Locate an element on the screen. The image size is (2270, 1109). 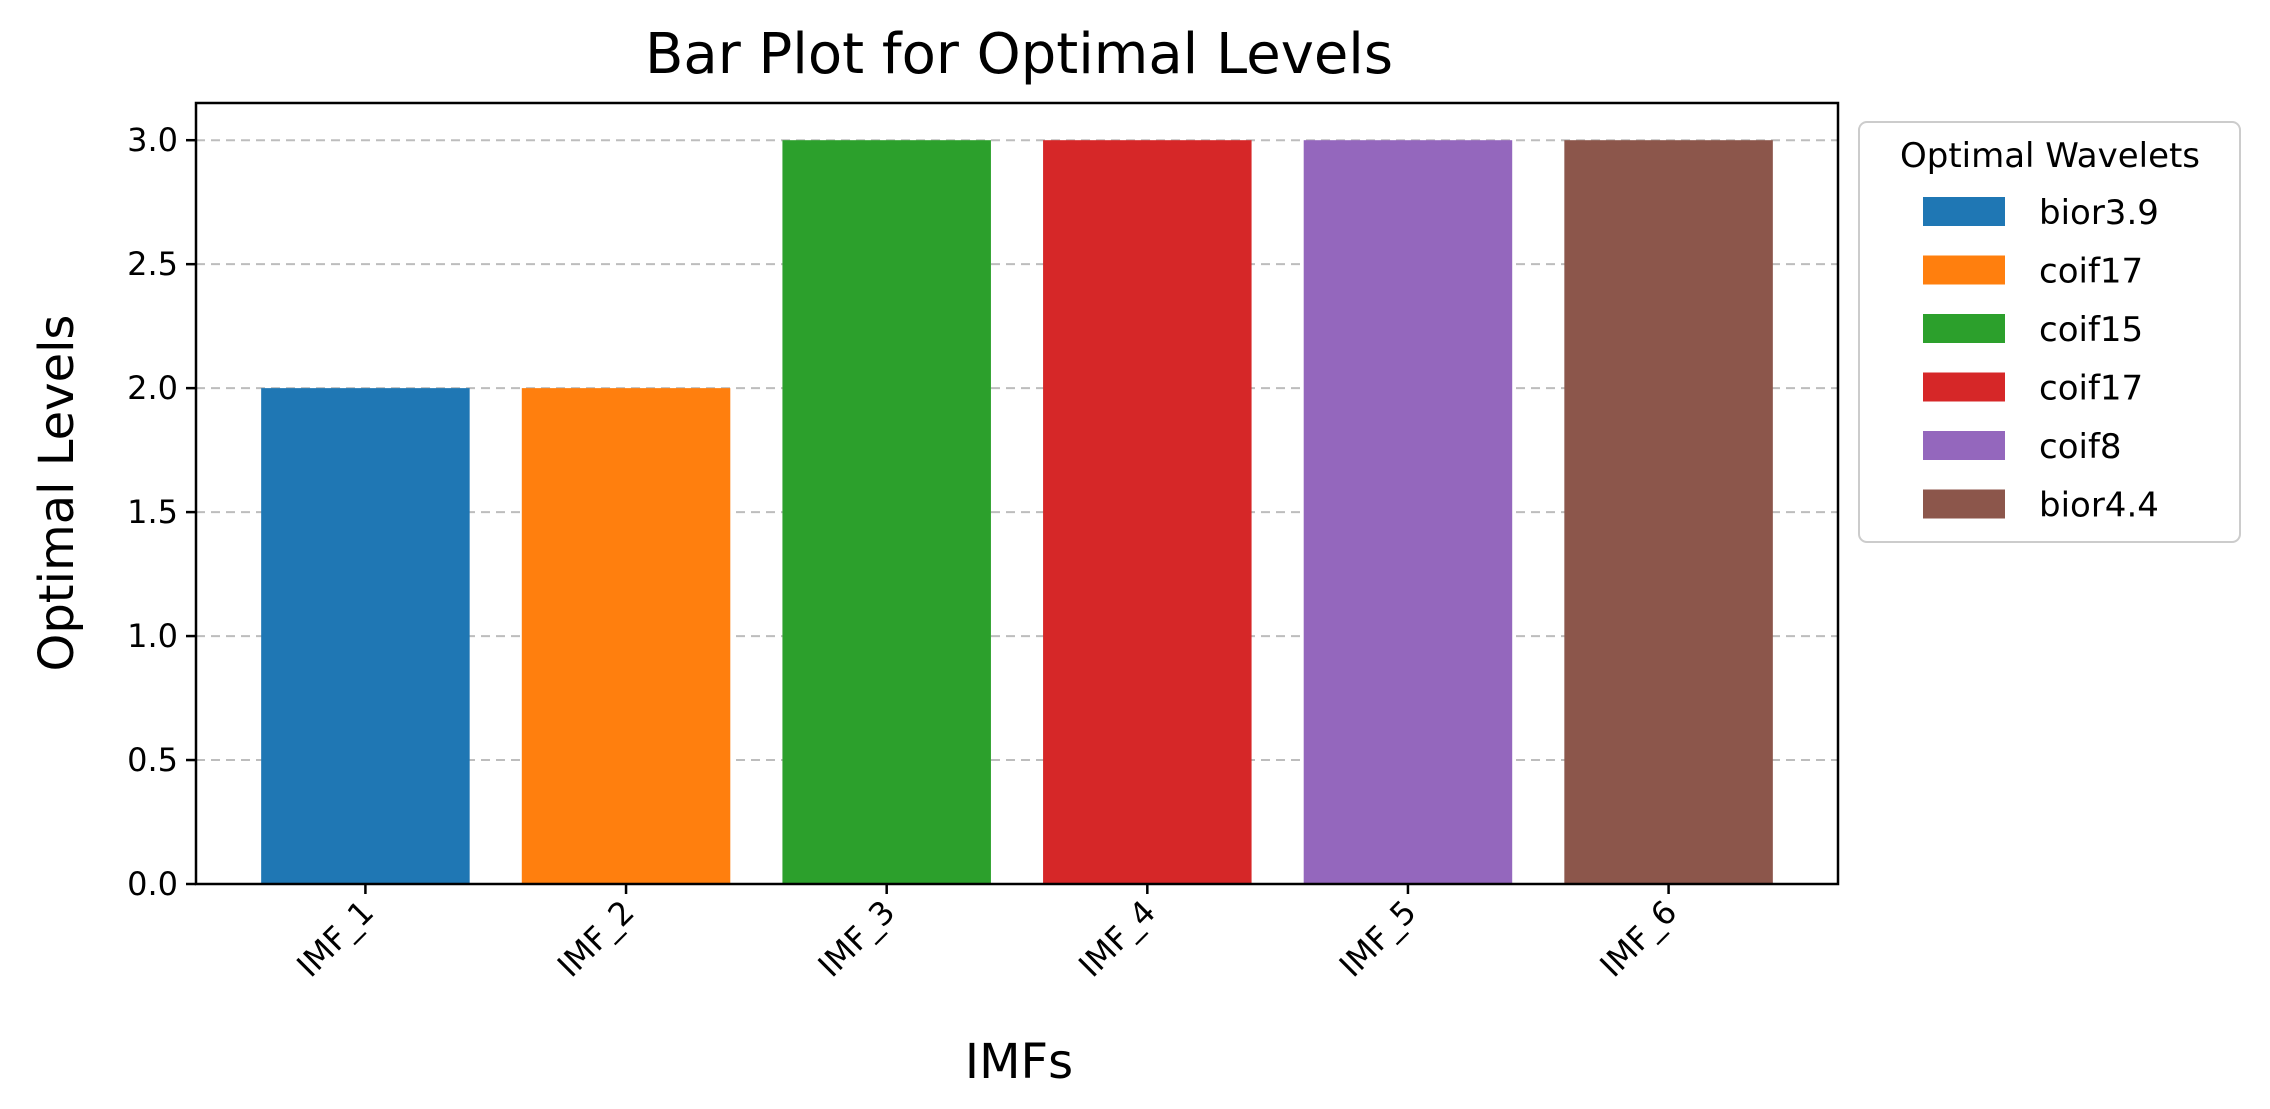
y-tick-label: 1.5 is located at coordinates (152, 512).